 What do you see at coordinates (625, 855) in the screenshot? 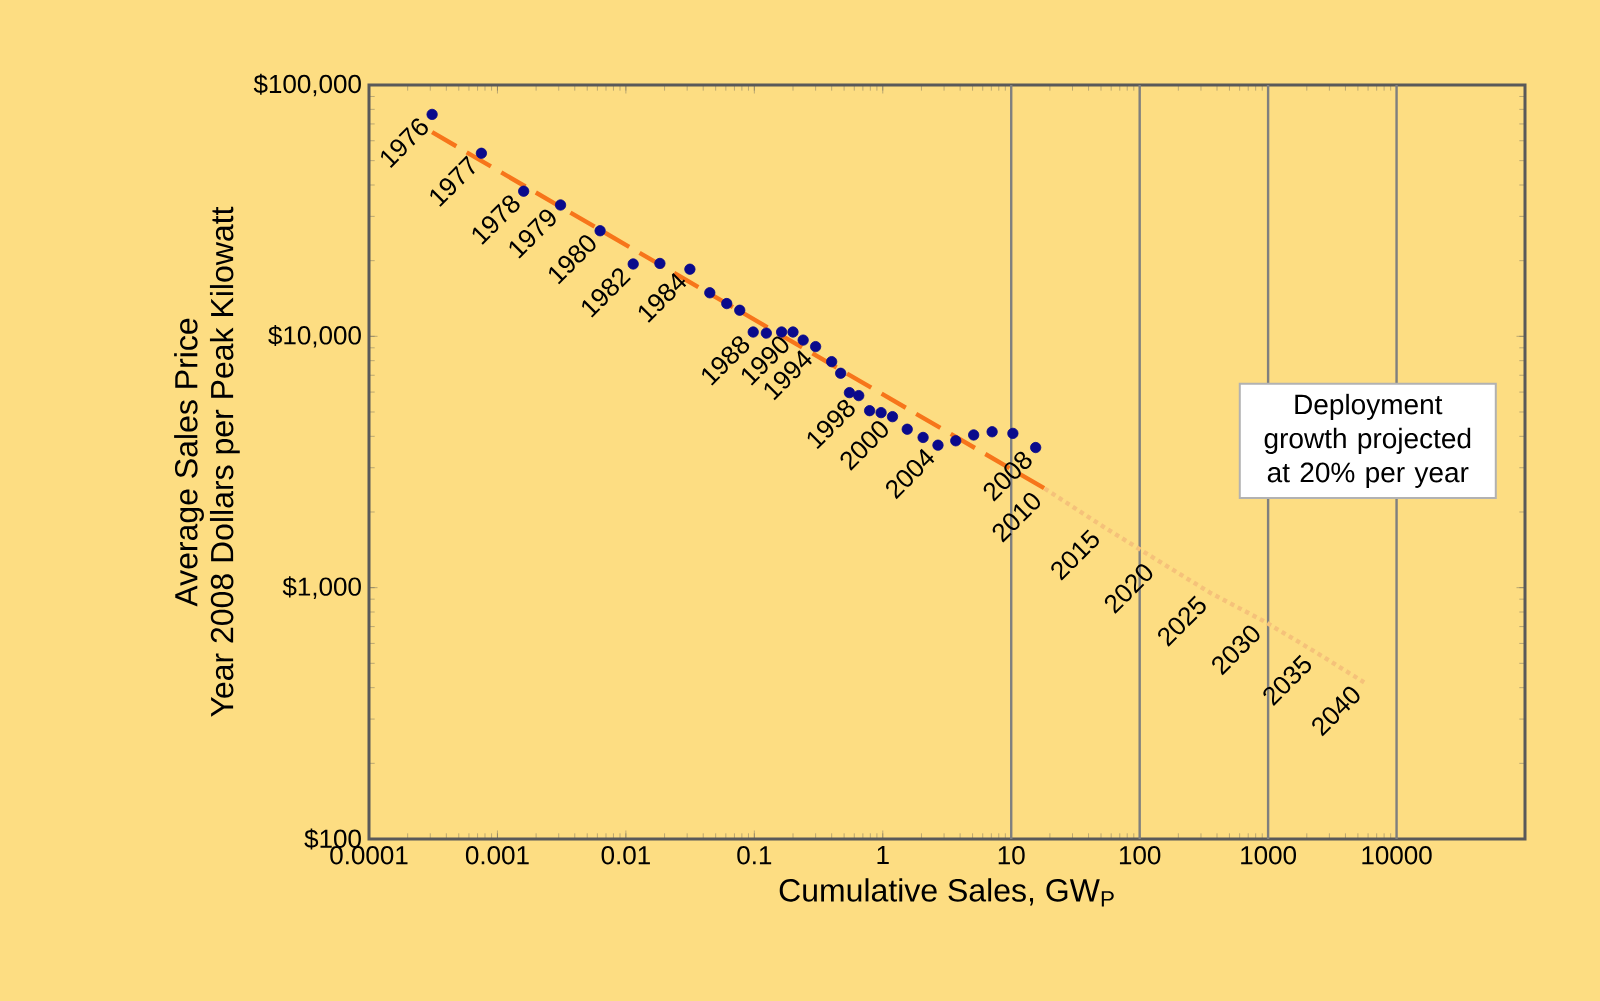
I see `x-tick-label: 0.01` at bounding box center [625, 855].